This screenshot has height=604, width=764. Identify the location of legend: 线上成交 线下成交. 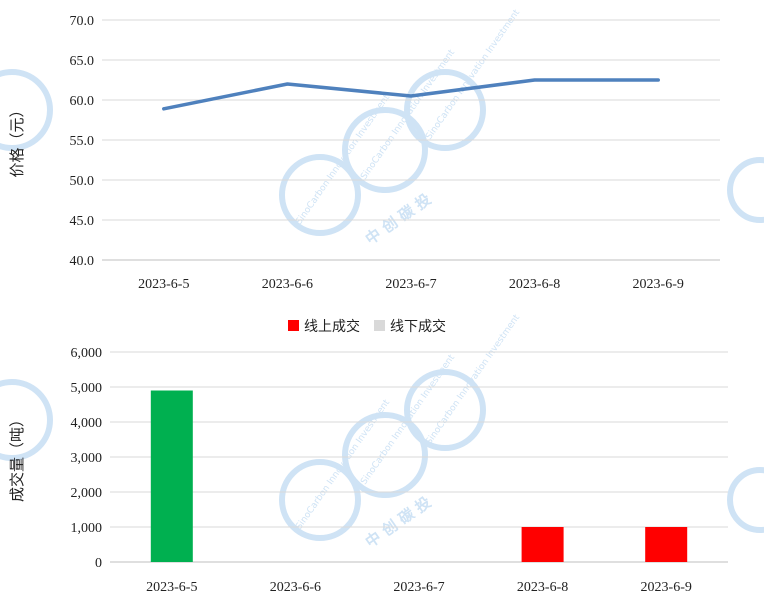
(367, 326).